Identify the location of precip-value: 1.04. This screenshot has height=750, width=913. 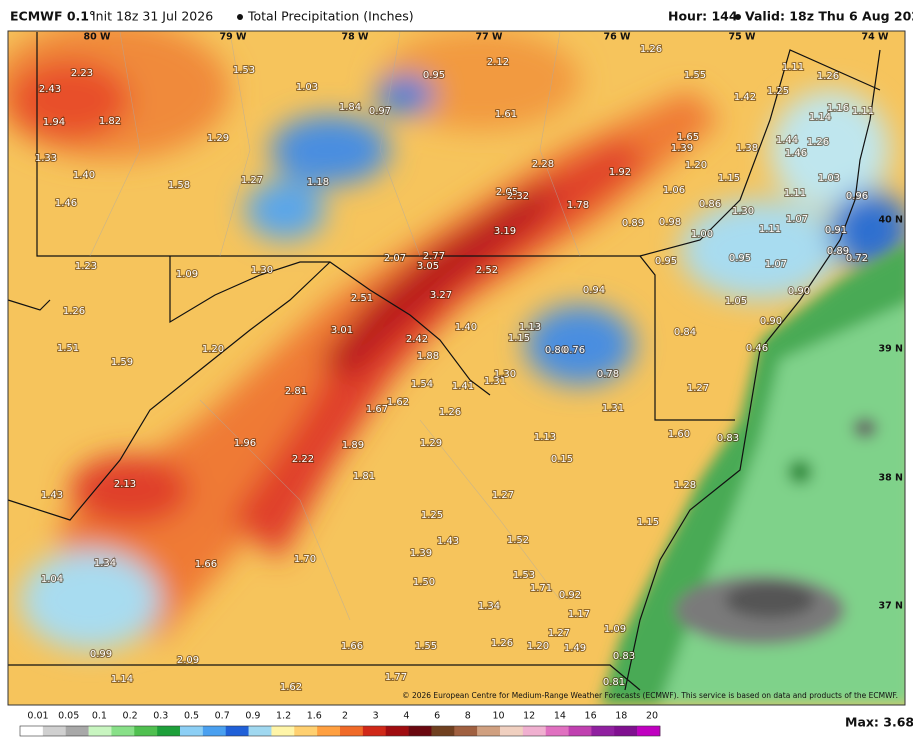
(52, 579).